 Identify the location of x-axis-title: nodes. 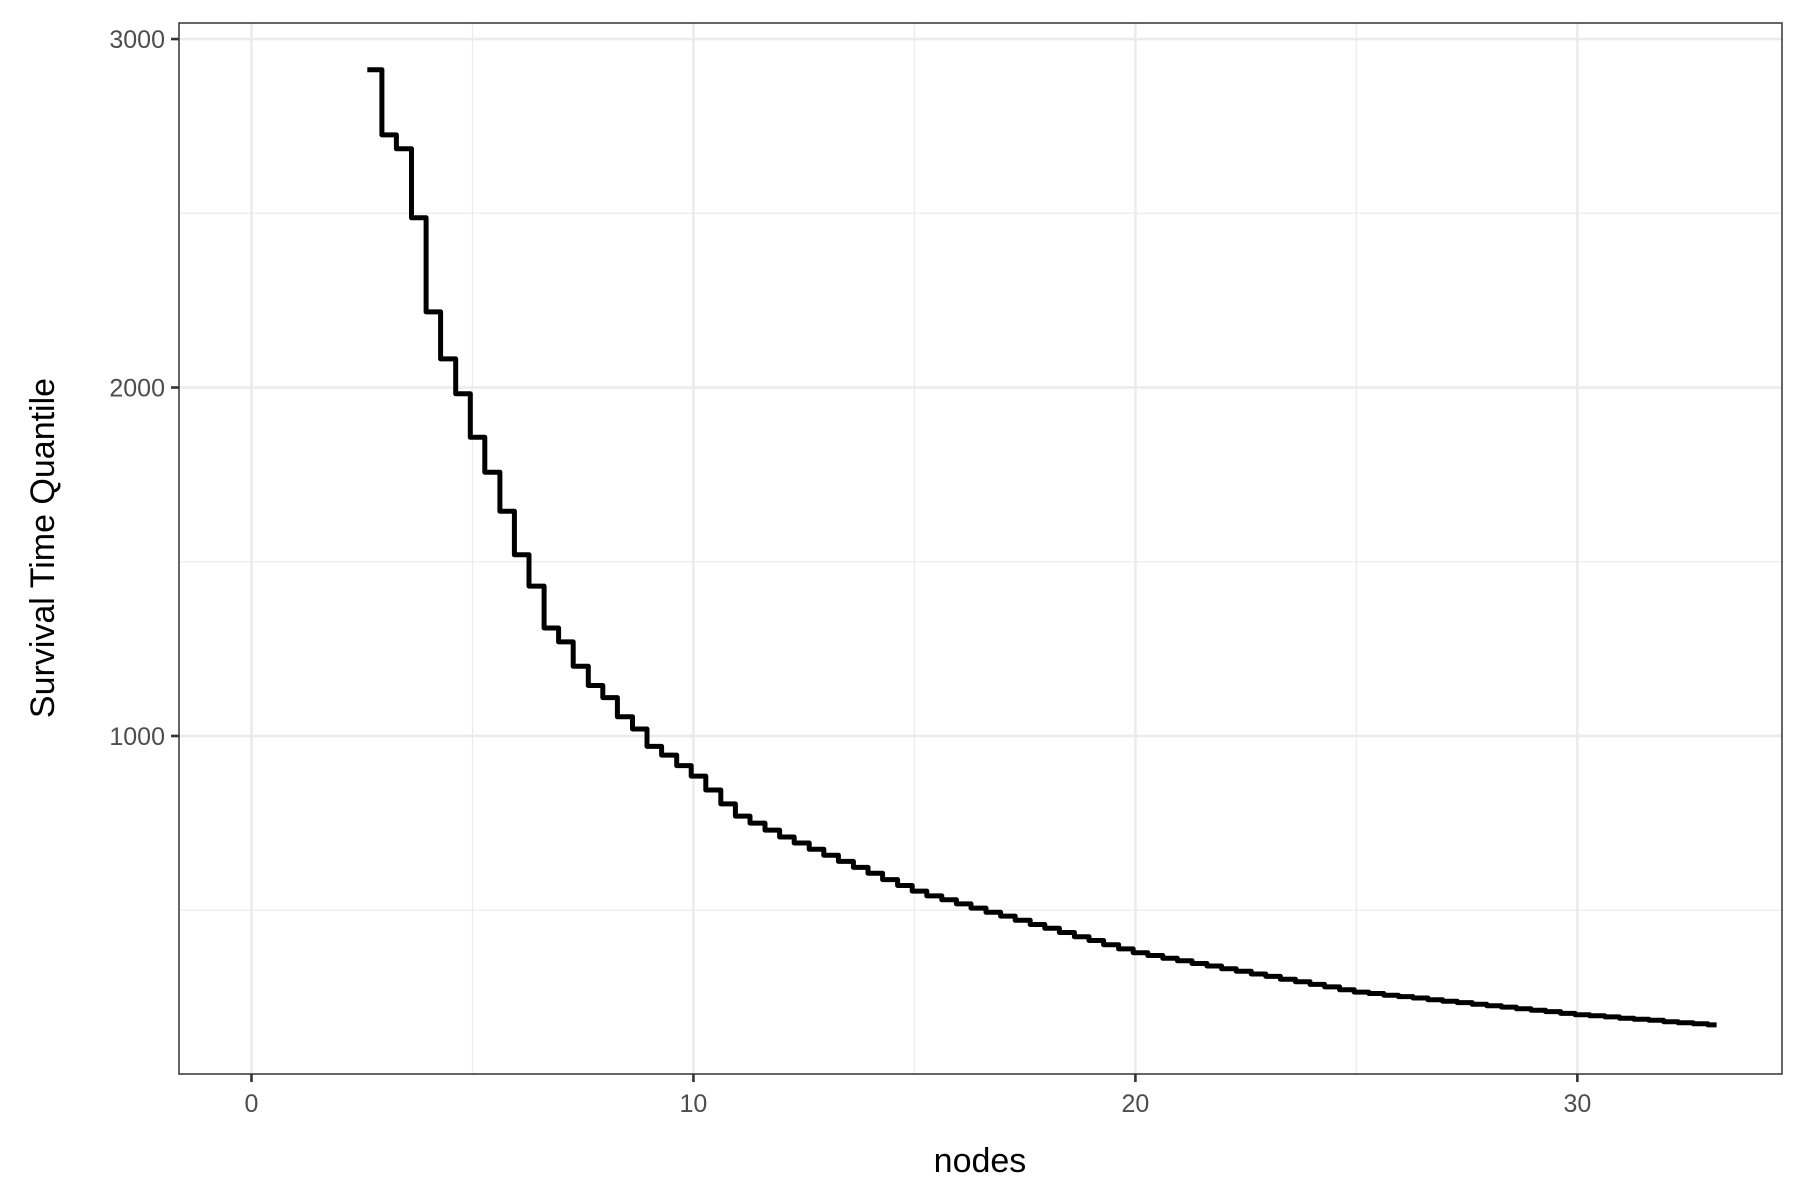
(980, 1161).